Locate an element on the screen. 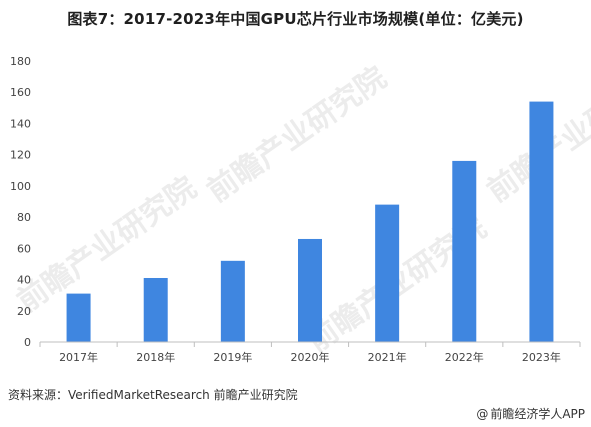 The width and height of the screenshot is (591, 427). source-note: 资料来源：VerifiedMarketResearch 前瞻产业研究院 is located at coordinates (153, 395).